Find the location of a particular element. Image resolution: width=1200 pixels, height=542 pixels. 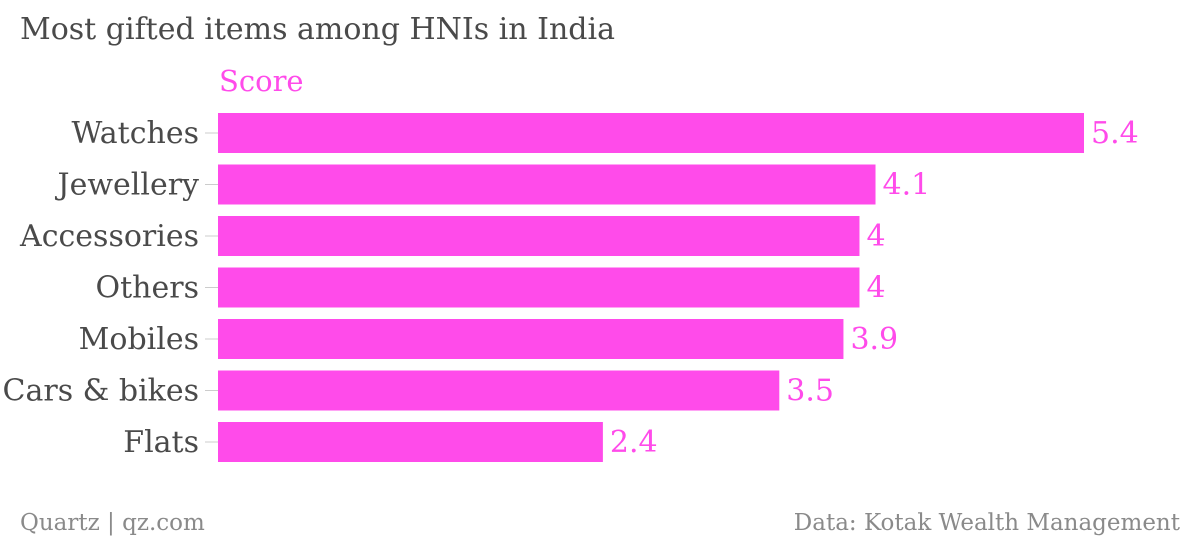

bar-others is located at coordinates (539, 287).